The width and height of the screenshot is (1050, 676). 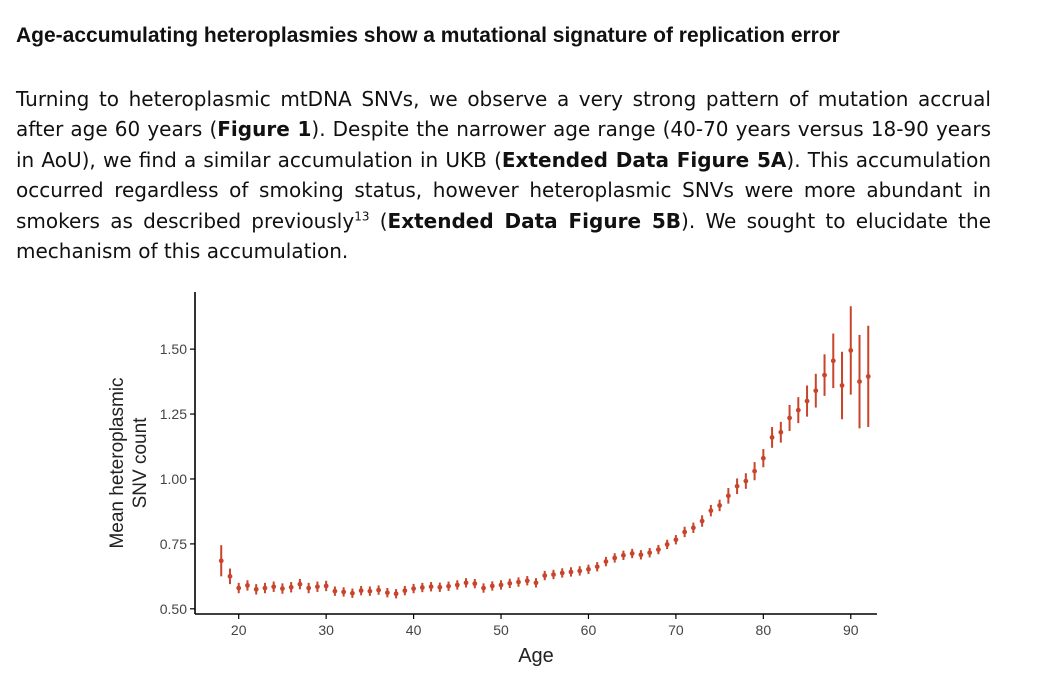 I want to click on x-tick-label: 60, so click(x=589, y=630).